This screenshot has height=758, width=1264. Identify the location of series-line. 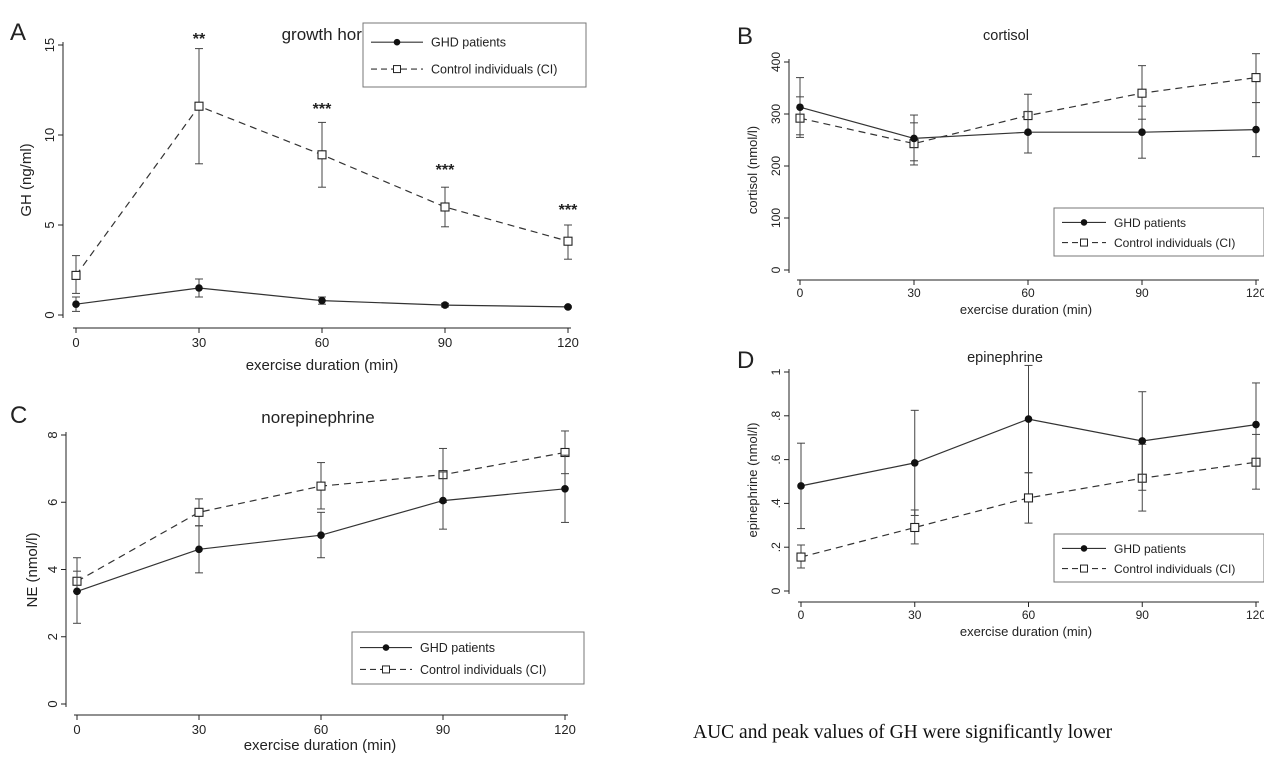
(1028, 509).